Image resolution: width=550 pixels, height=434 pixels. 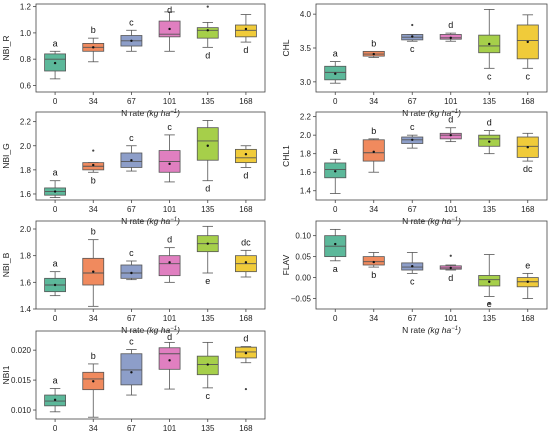 I want to click on y-tick-label: 0.00, so click(x=303, y=278).